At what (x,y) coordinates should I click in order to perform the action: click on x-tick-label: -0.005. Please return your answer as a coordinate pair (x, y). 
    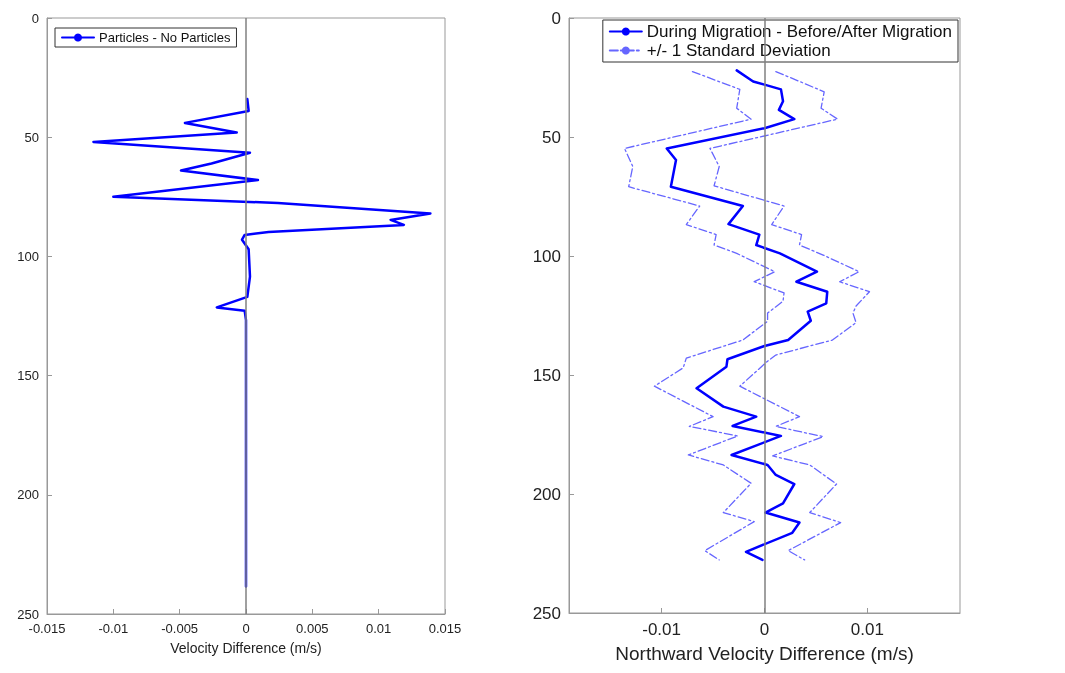
    Looking at the image, I should click on (180, 628).